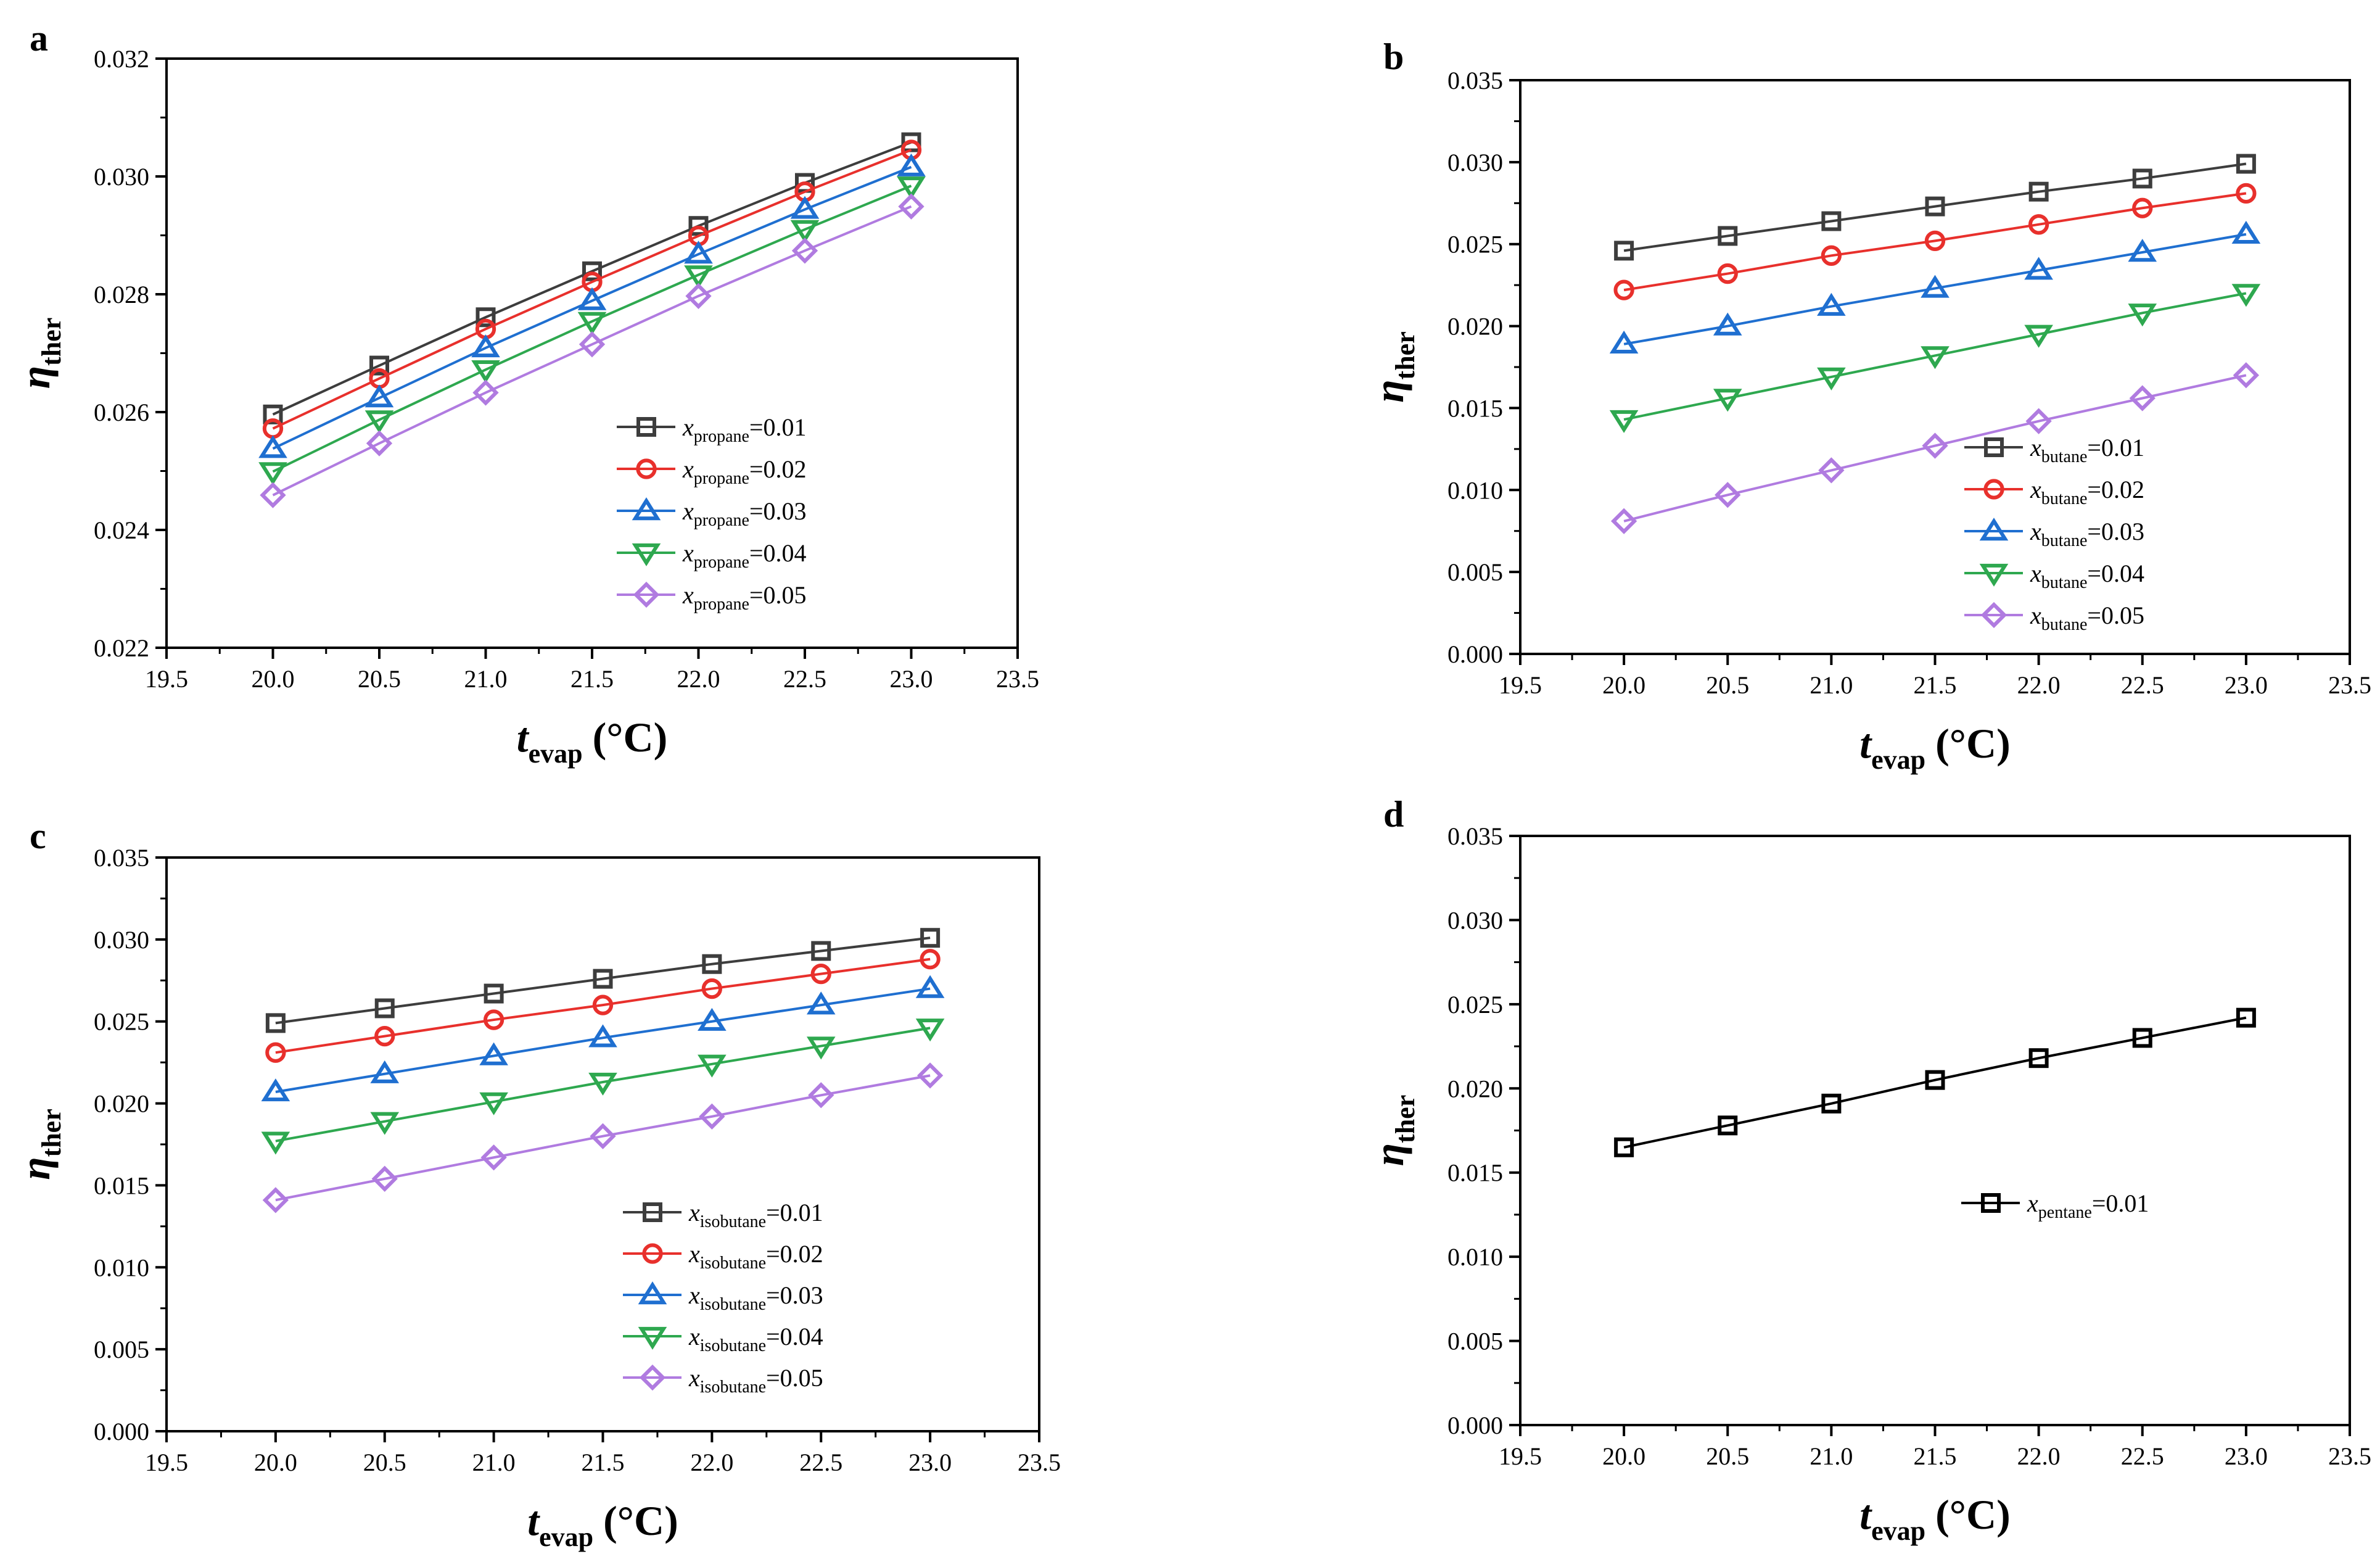 The image size is (2380, 1554). Describe the element at coordinates (930, 1462) in the screenshot. I see `x-tick-label: 23.0` at that location.